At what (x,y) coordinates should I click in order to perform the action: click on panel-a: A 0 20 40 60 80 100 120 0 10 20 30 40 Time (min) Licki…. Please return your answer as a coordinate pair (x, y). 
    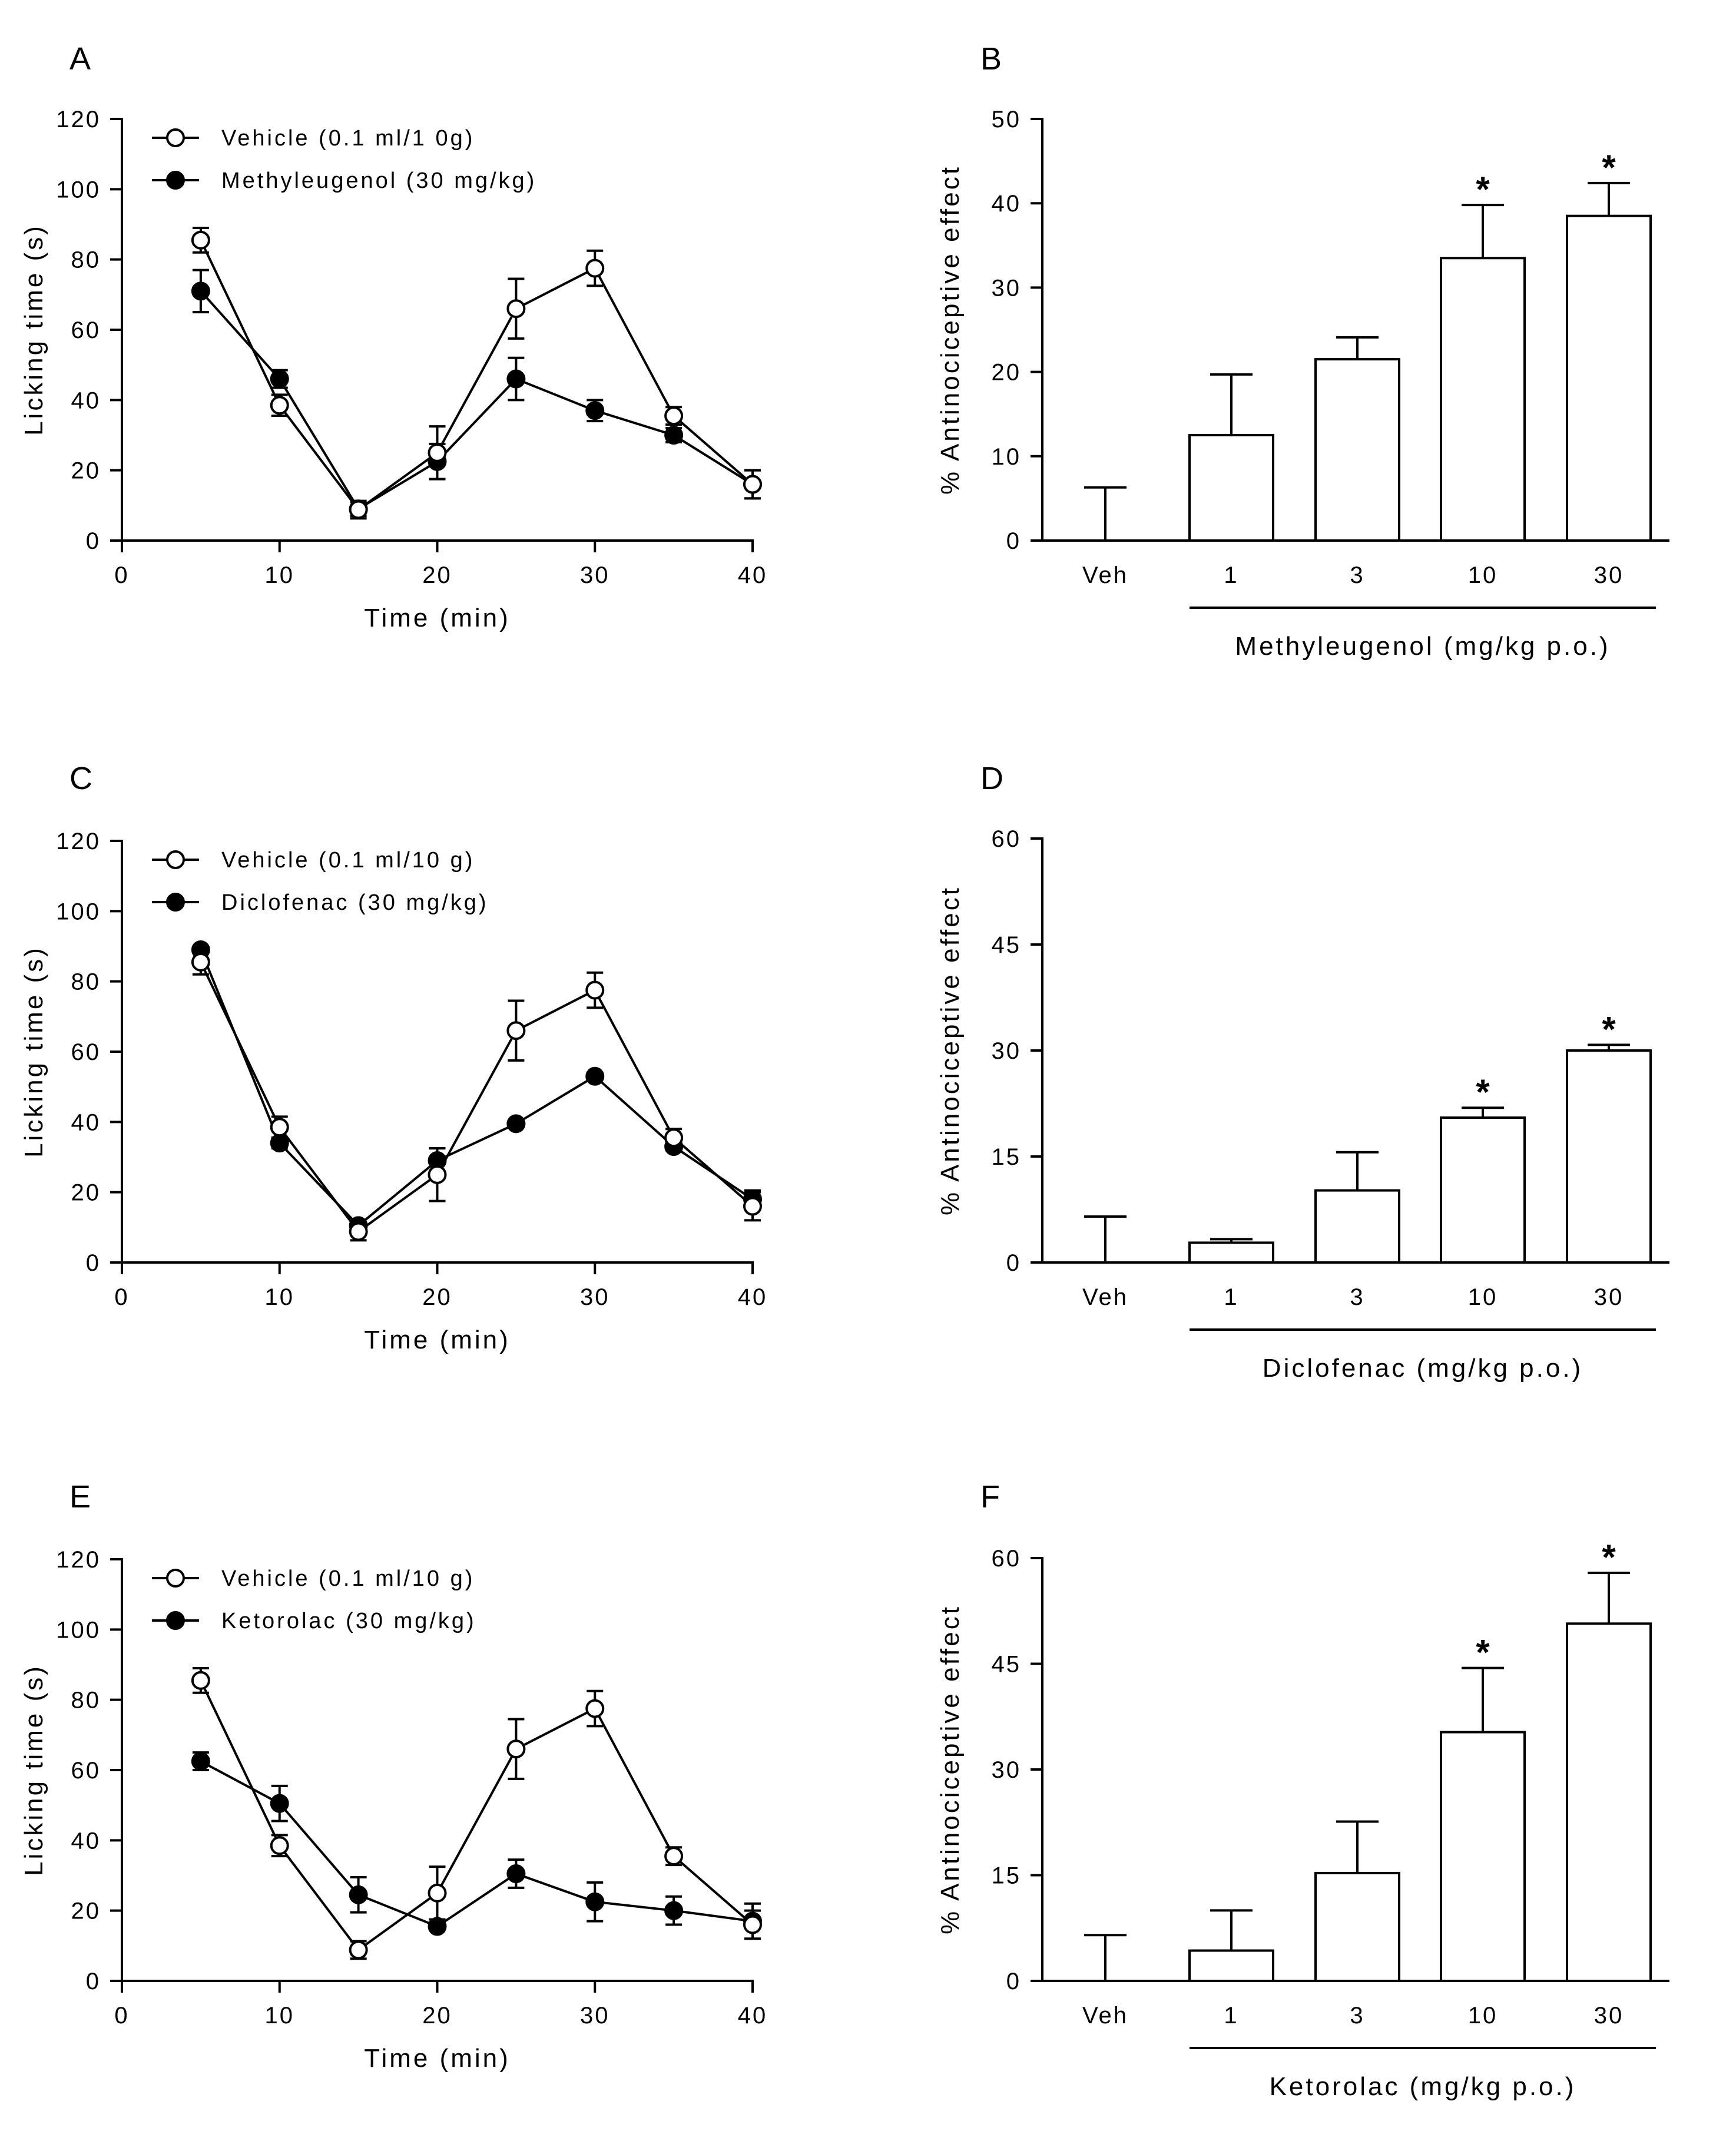
    Looking at the image, I should click on (392, 336).